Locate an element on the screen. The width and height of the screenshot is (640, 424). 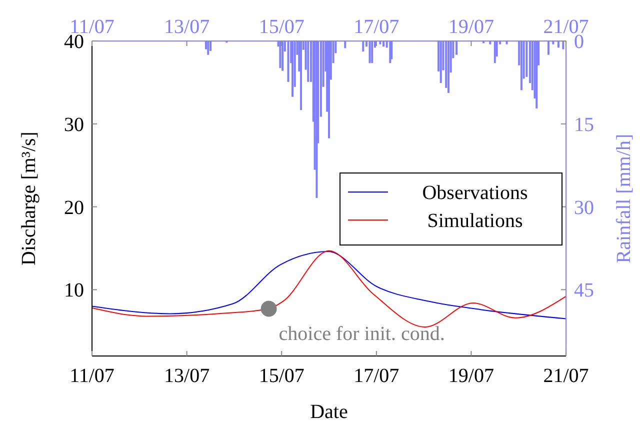
x-tick-label: 17/07 is located at coordinates (377, 27).